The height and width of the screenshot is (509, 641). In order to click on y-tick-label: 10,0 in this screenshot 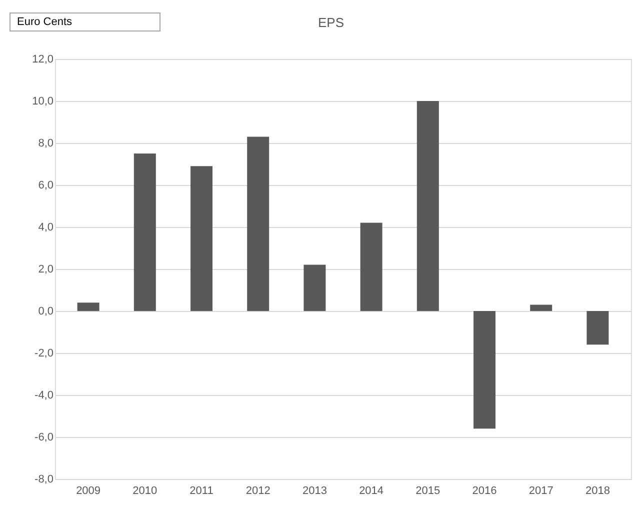, I will do `click(43, 102)`.